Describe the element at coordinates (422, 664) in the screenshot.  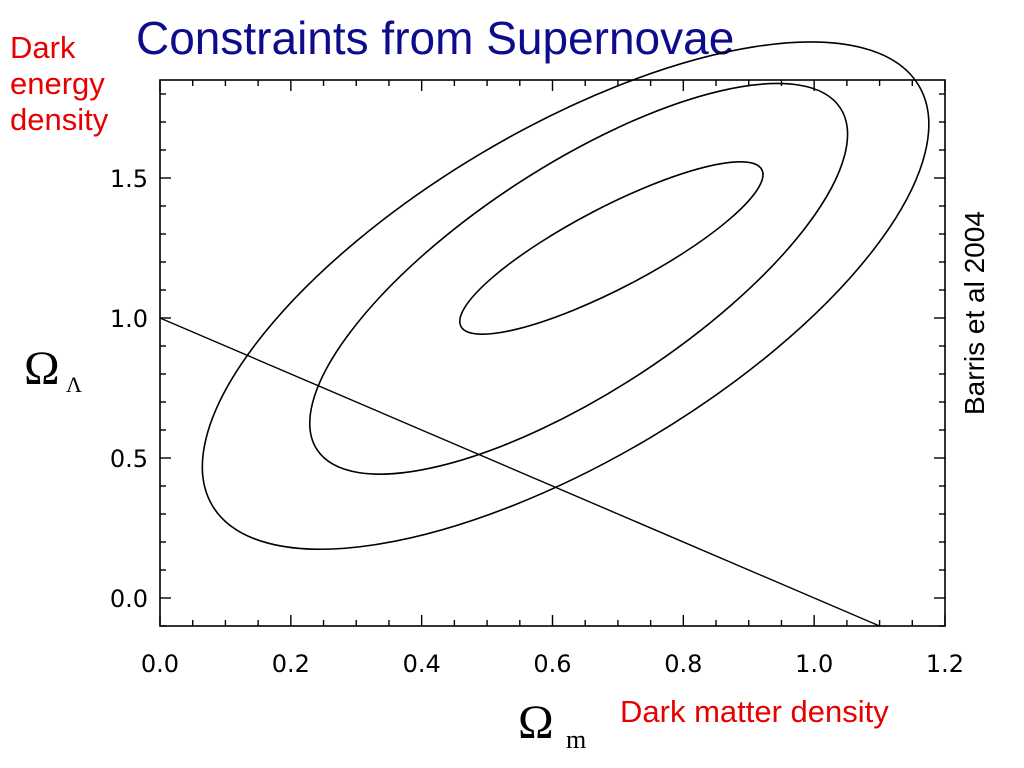
I see `x-tick-label: 0.4` at that location.